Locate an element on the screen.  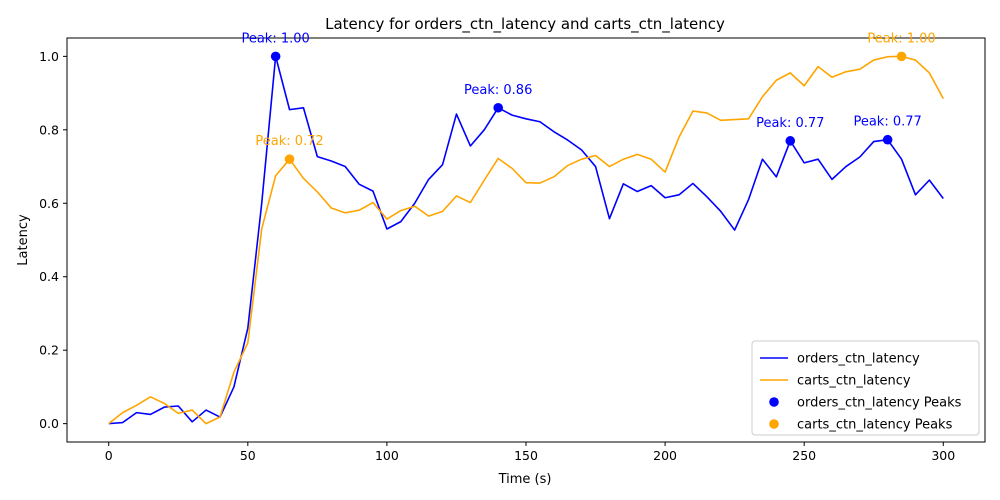
y-tick-label: 0.4 is located at coordinates (49, 276).